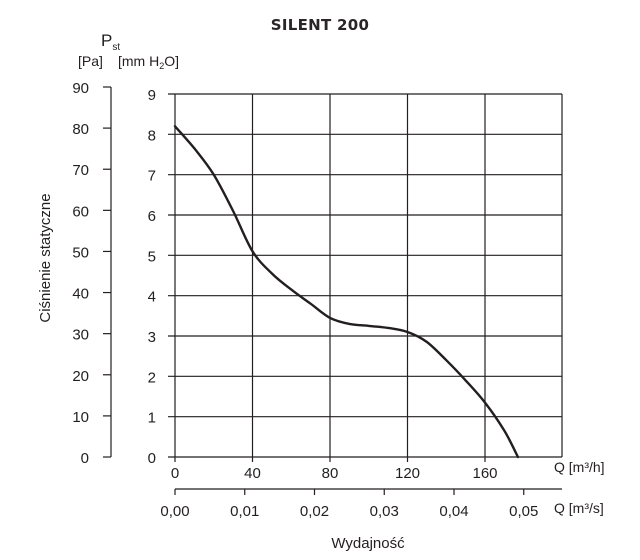 This screenshot has height=560, width=640. I want to click on pa-tick-label: 50, so click(80, 252).